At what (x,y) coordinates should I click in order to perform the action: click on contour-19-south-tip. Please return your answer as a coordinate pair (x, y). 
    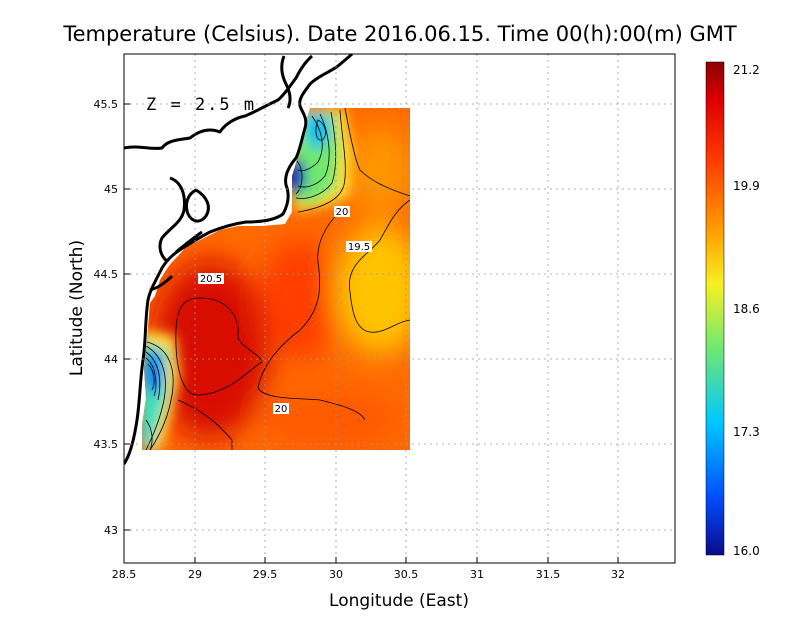
    Looking at the image, I should click on (149, 434).